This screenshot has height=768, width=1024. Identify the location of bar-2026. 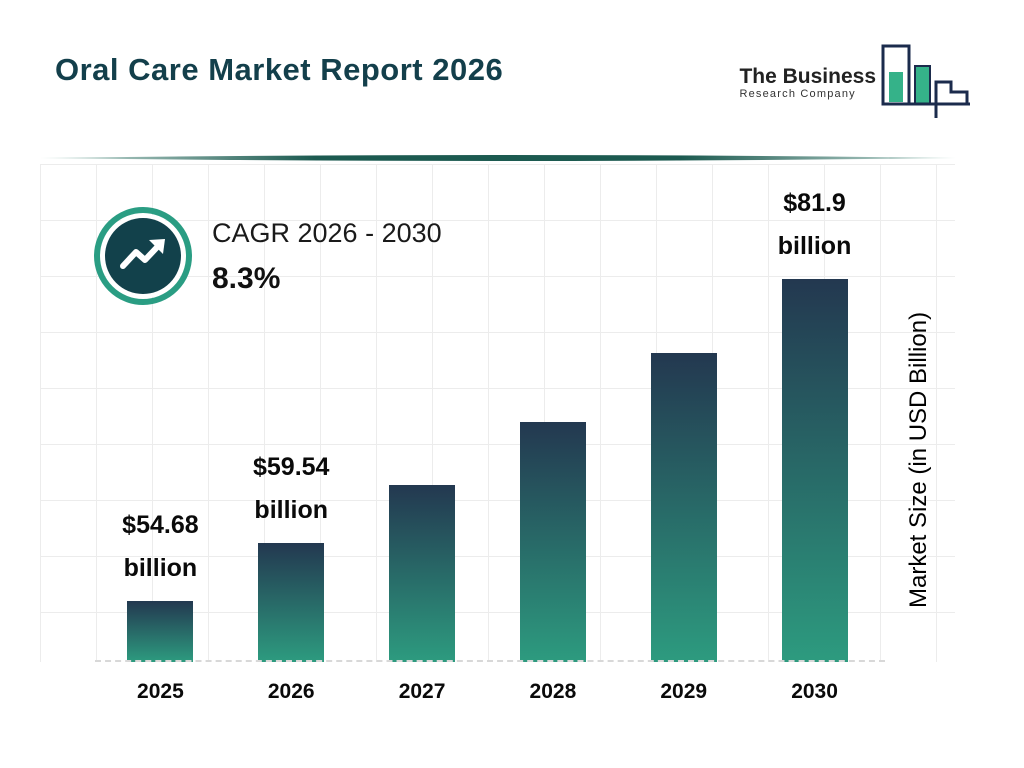
(291, 602).